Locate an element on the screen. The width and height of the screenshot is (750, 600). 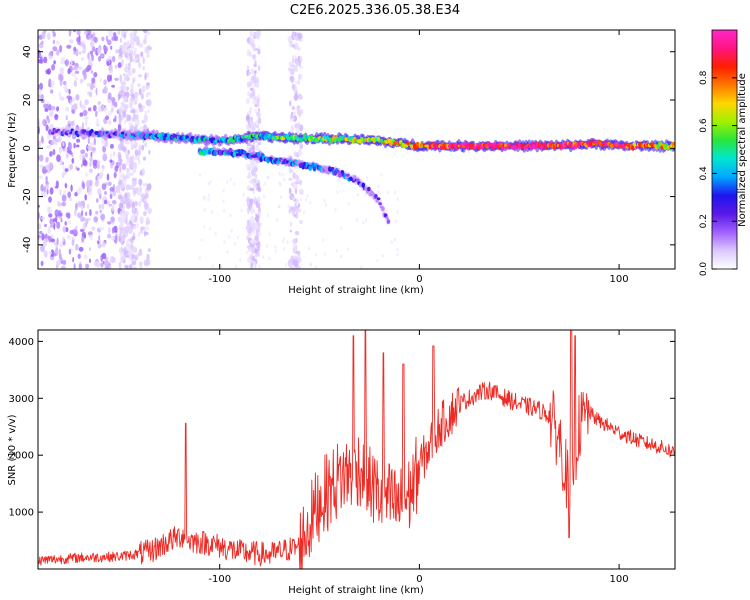
spectrogram-y-tick-label: 0 is located at coordinates (27, 148).